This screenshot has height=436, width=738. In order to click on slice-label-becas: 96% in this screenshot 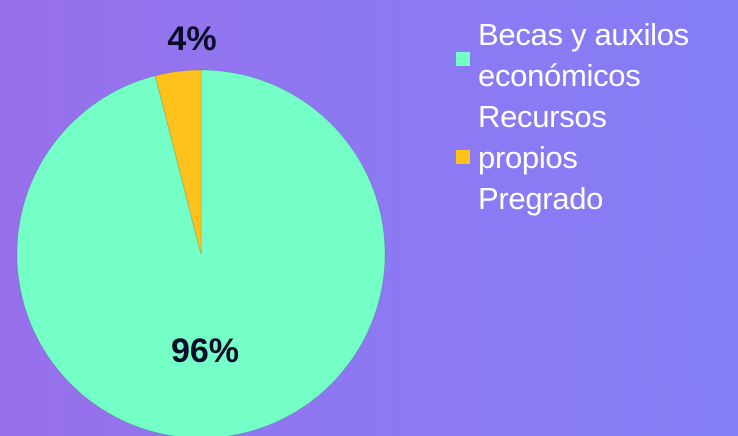, I will do `click(205, 351)`.